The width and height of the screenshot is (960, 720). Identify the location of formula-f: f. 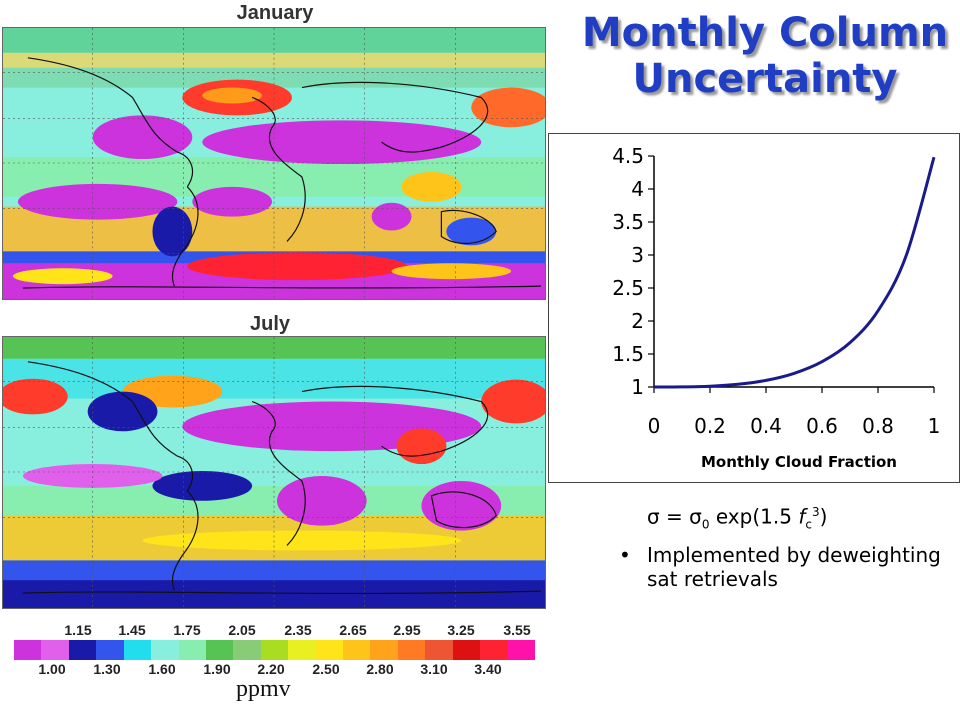
(802, 516).